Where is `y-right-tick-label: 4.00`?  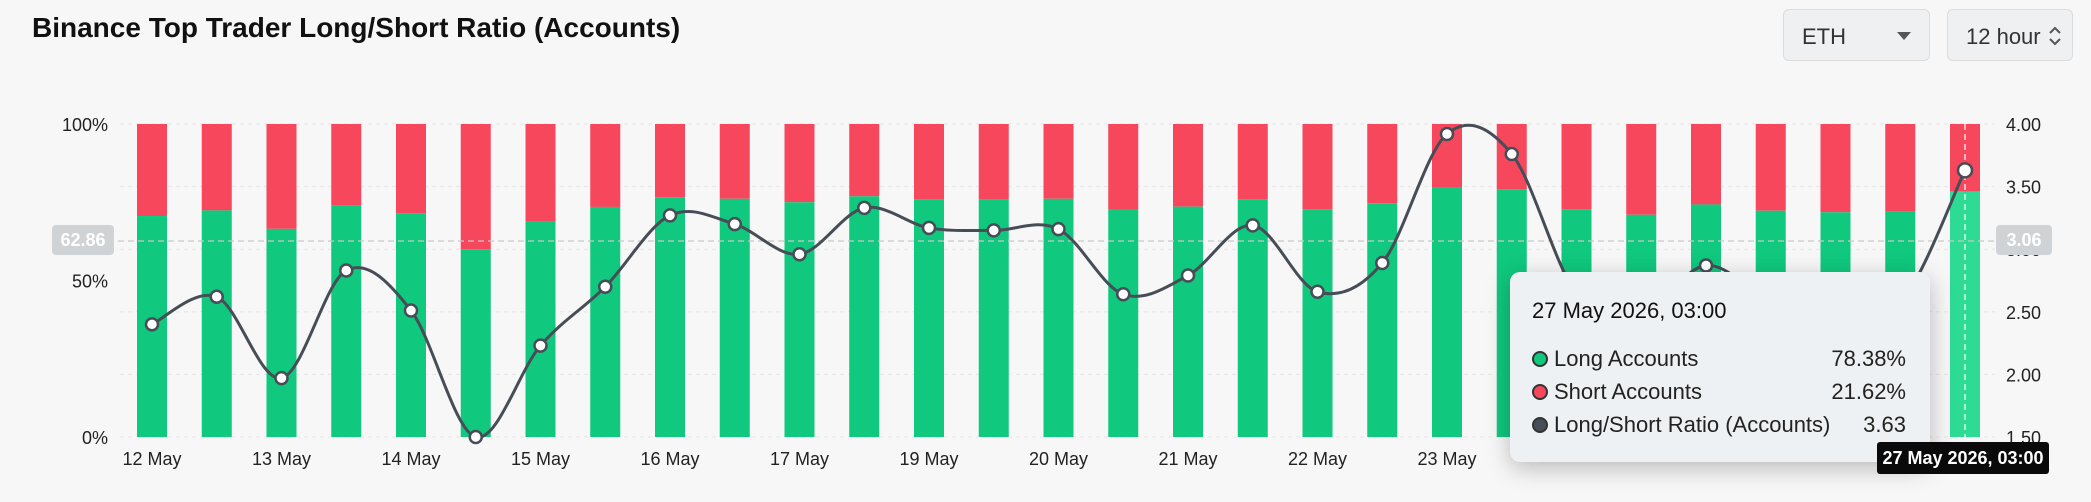 y-right-tick-label: 4.00 is located at coordinates (2023, 125).